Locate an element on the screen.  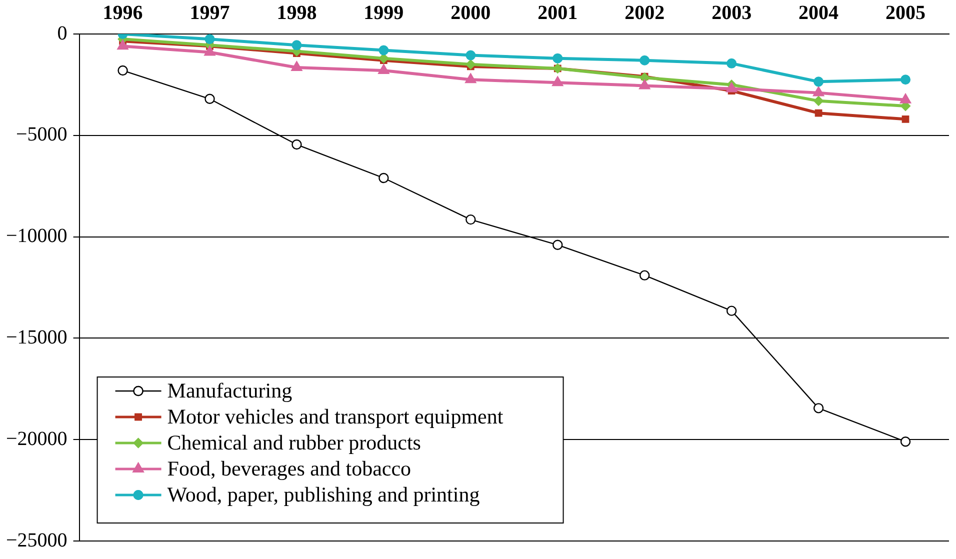
x-tick-label: 1999 is located at coordinates (384, 13).